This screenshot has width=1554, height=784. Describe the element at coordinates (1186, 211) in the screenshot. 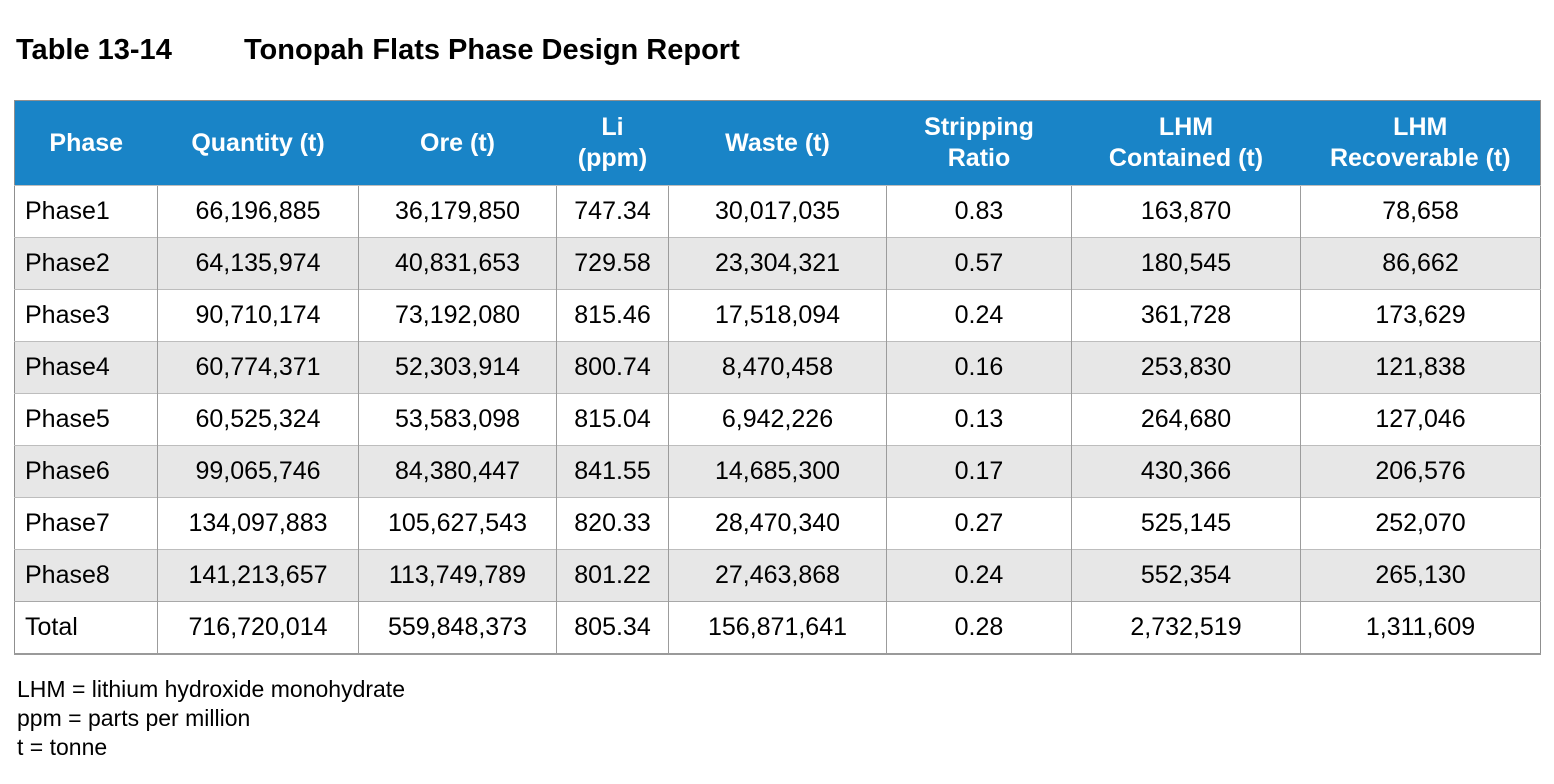

I see `value-cell: 163,870` at that location.